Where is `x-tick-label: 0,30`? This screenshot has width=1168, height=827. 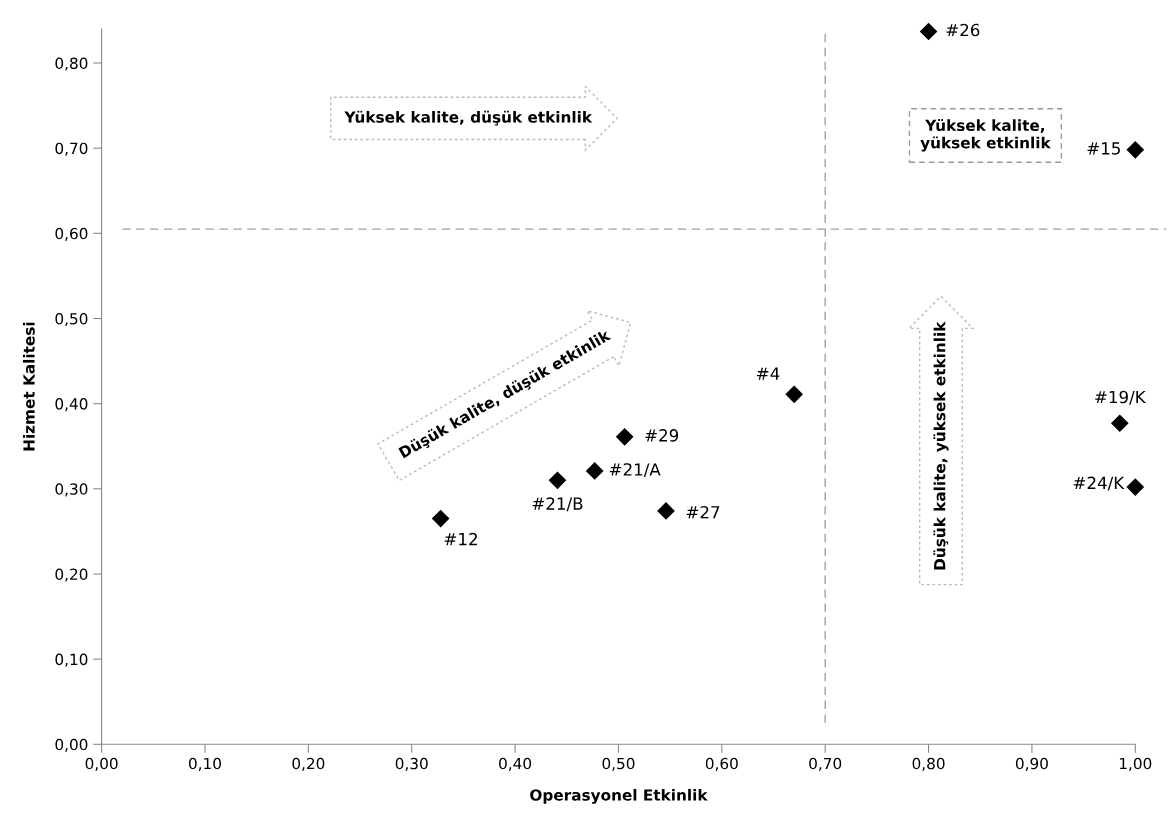 x-tick-label: 0,30 is located at coordinates (411, 764).